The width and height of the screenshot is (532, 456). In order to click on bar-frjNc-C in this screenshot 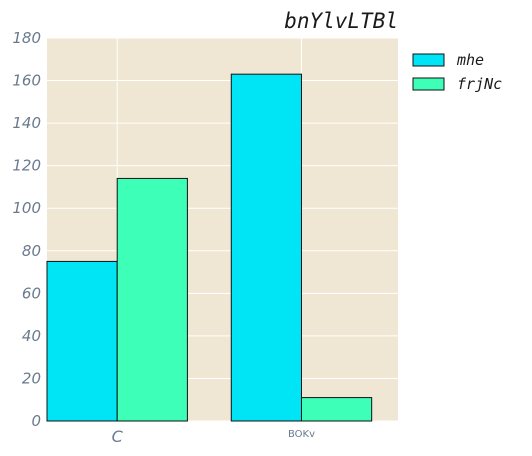, I will do `click(152, 299)`.